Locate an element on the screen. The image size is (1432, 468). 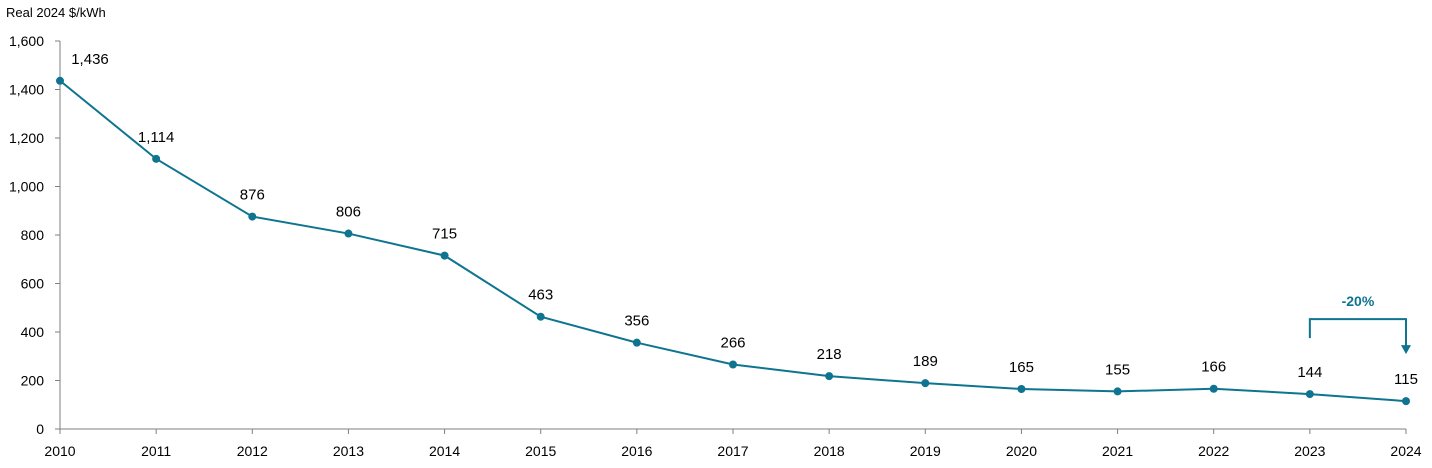
y-tick-label: 600 is located at coordinates (33, 284).